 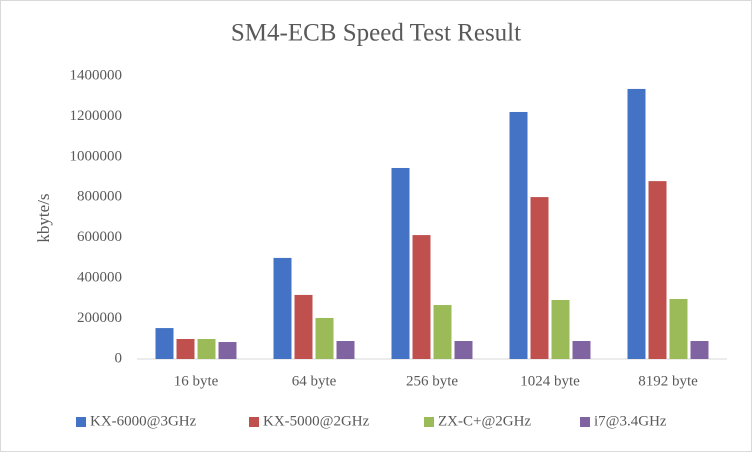 I want to click on x-tick-label: 64 byte, so click(x=314, y=381).